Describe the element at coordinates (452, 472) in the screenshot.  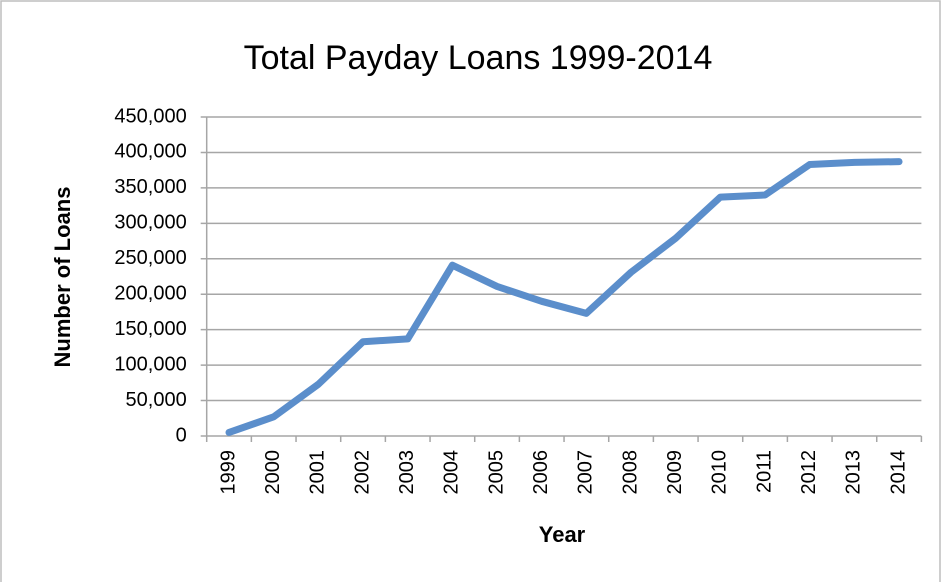
I see `x-tick-label: 2004` at that location.